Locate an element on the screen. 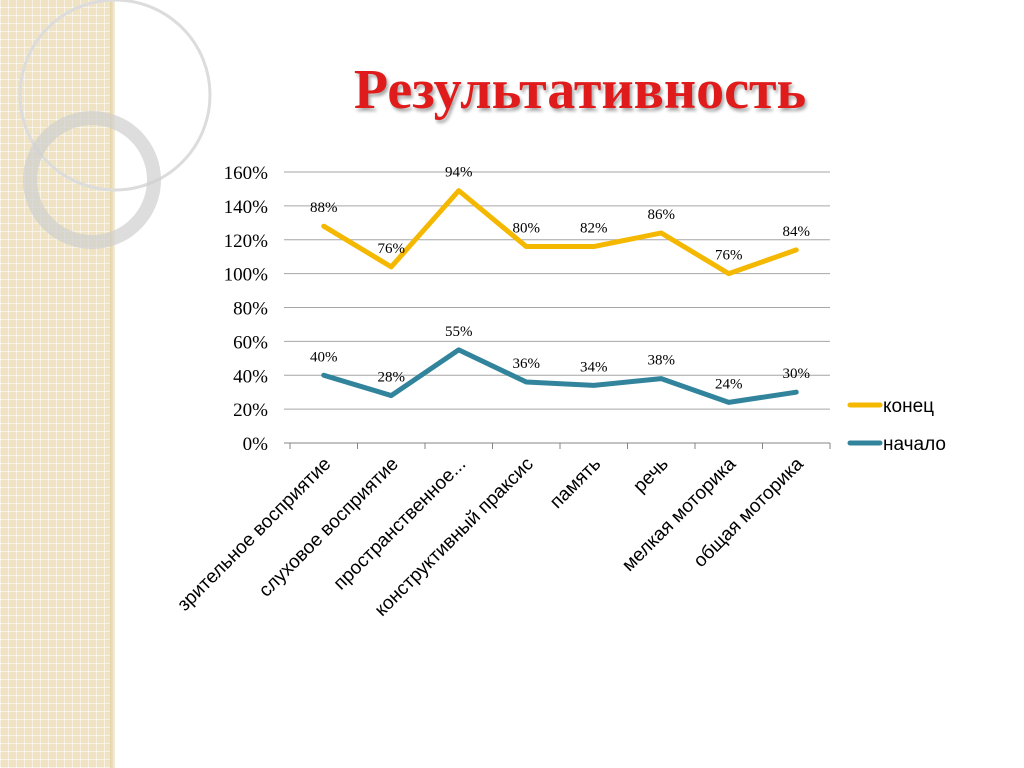  data-label: 30% is located at coordinates (797, 374).